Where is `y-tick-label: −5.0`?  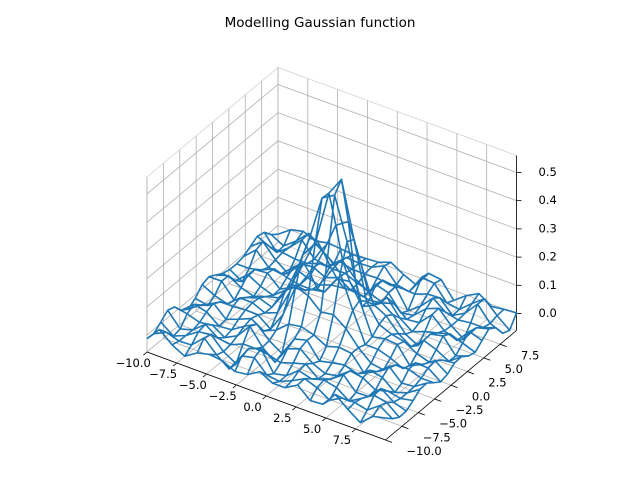
y-tick-label: −5.0 is located at coordinates (453, 424).